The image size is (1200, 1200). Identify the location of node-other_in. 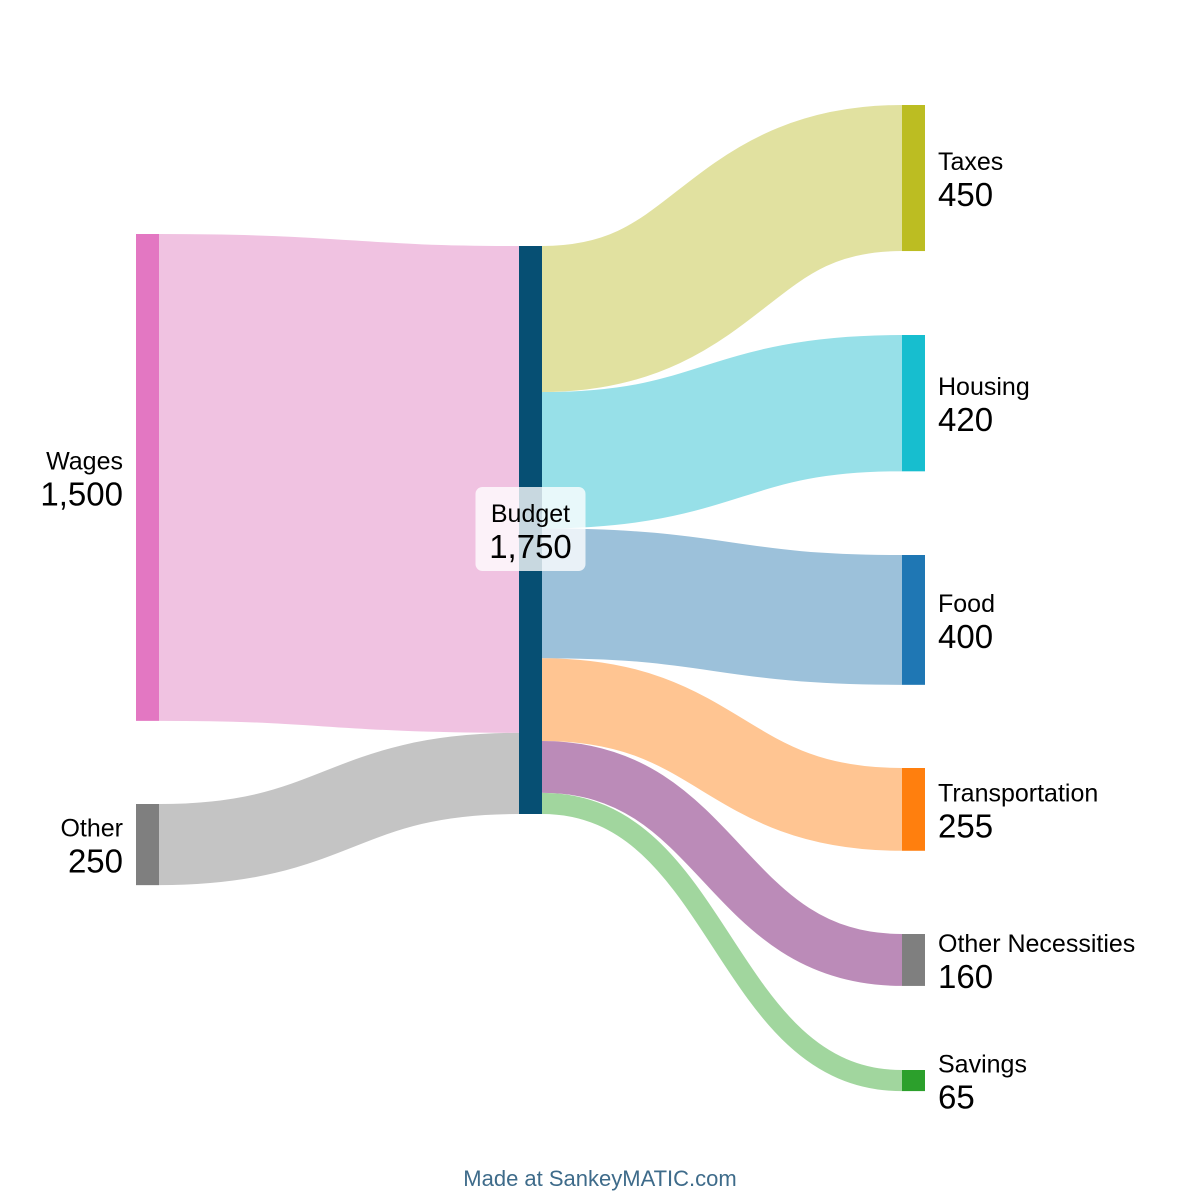
(147, 845).